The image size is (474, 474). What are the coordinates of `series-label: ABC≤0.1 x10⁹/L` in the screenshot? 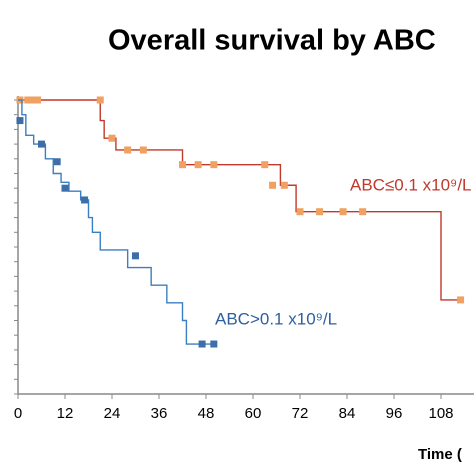 It's located at (411, 184).